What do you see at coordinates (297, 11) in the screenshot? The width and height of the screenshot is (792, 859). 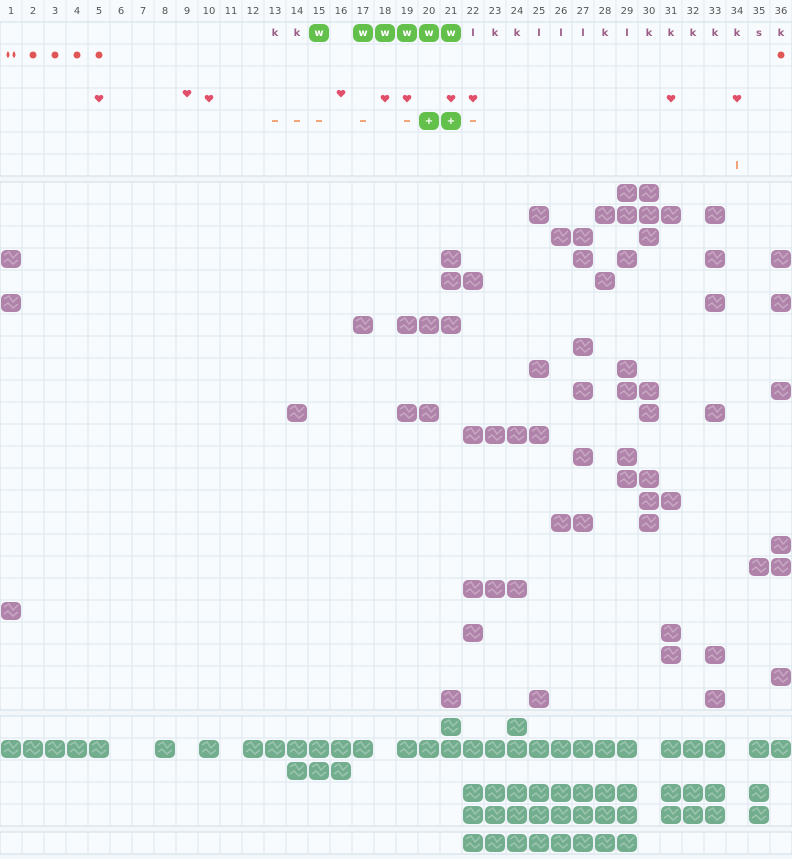 I see `column-number: 14` at bounding box center [297, 11].